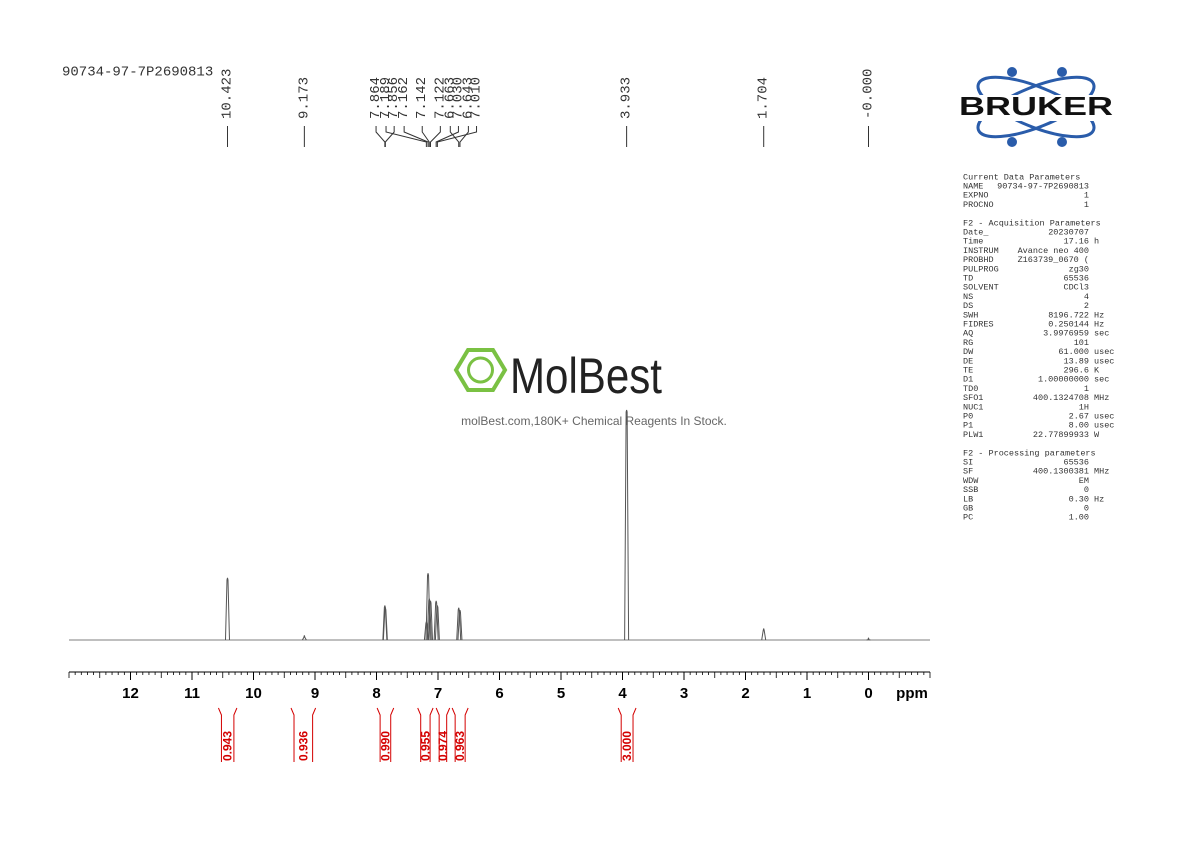 The width and height of the screenshot is (1190, 842). Describe the element at coordinates (968, 462) in the screenshot. I see `parameter-name: SI` at that location.